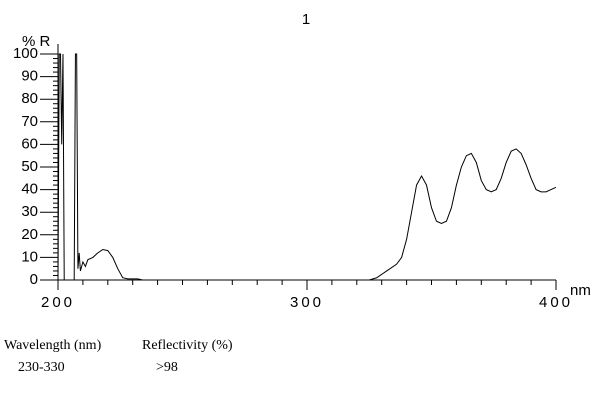 The height and width of the screenshot is (400, 600). I want to click on y-tick-label: 10, so click(29, 256).